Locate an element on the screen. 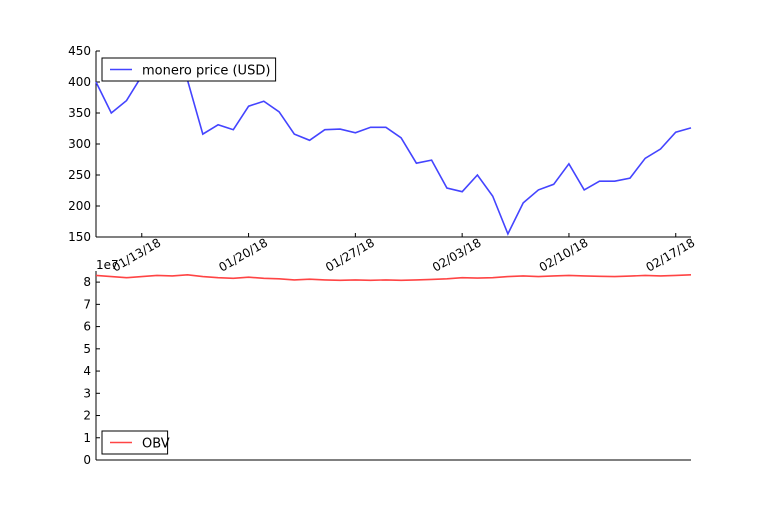  x-tick-label: 02/03/18 is located at coordinates (457, 254).